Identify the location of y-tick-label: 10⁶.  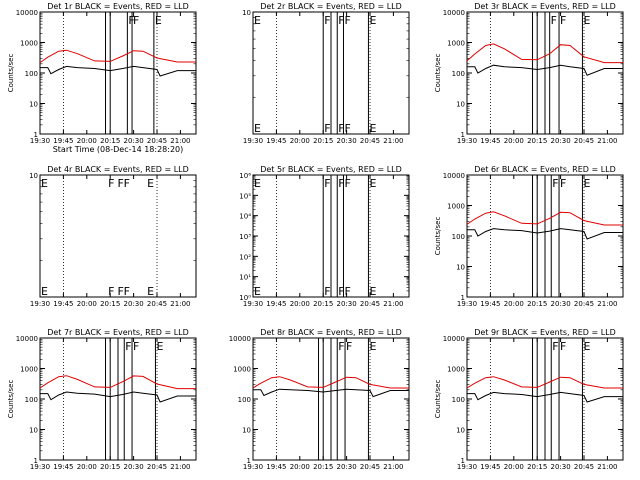
(245, 176).